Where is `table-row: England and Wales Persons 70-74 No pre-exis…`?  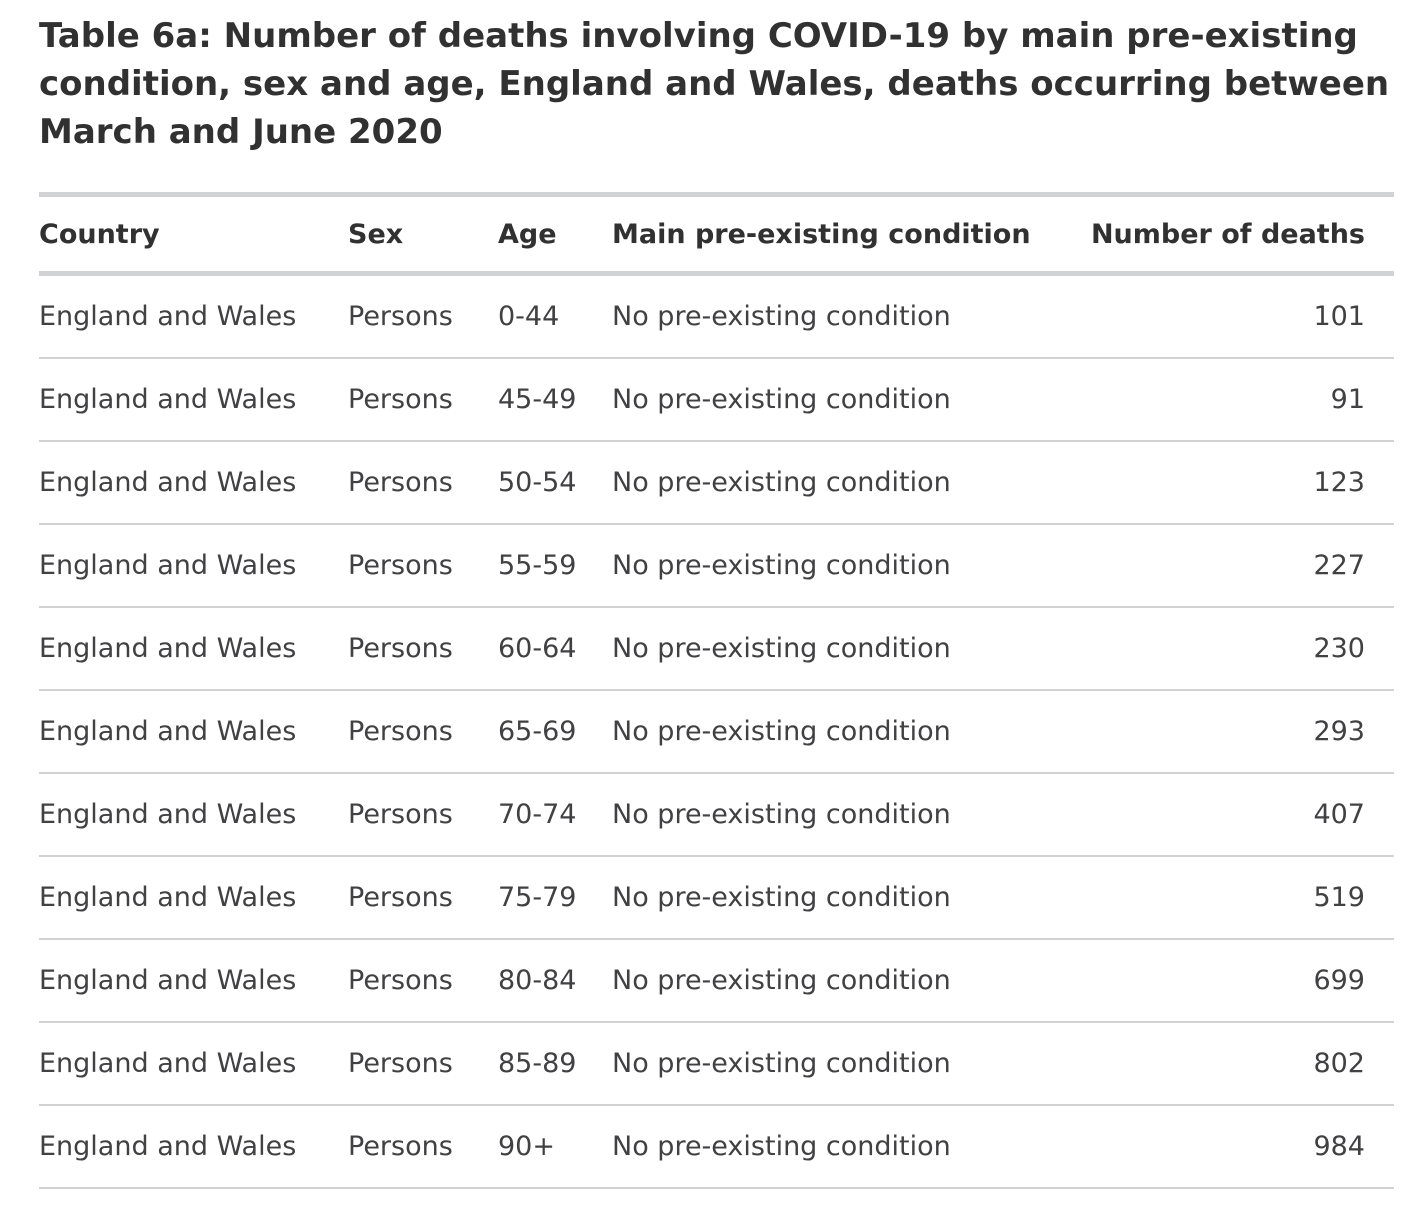
table-row: England and Wales Persons 70-74 No pre-exis… is located at coordinates (716, 815).